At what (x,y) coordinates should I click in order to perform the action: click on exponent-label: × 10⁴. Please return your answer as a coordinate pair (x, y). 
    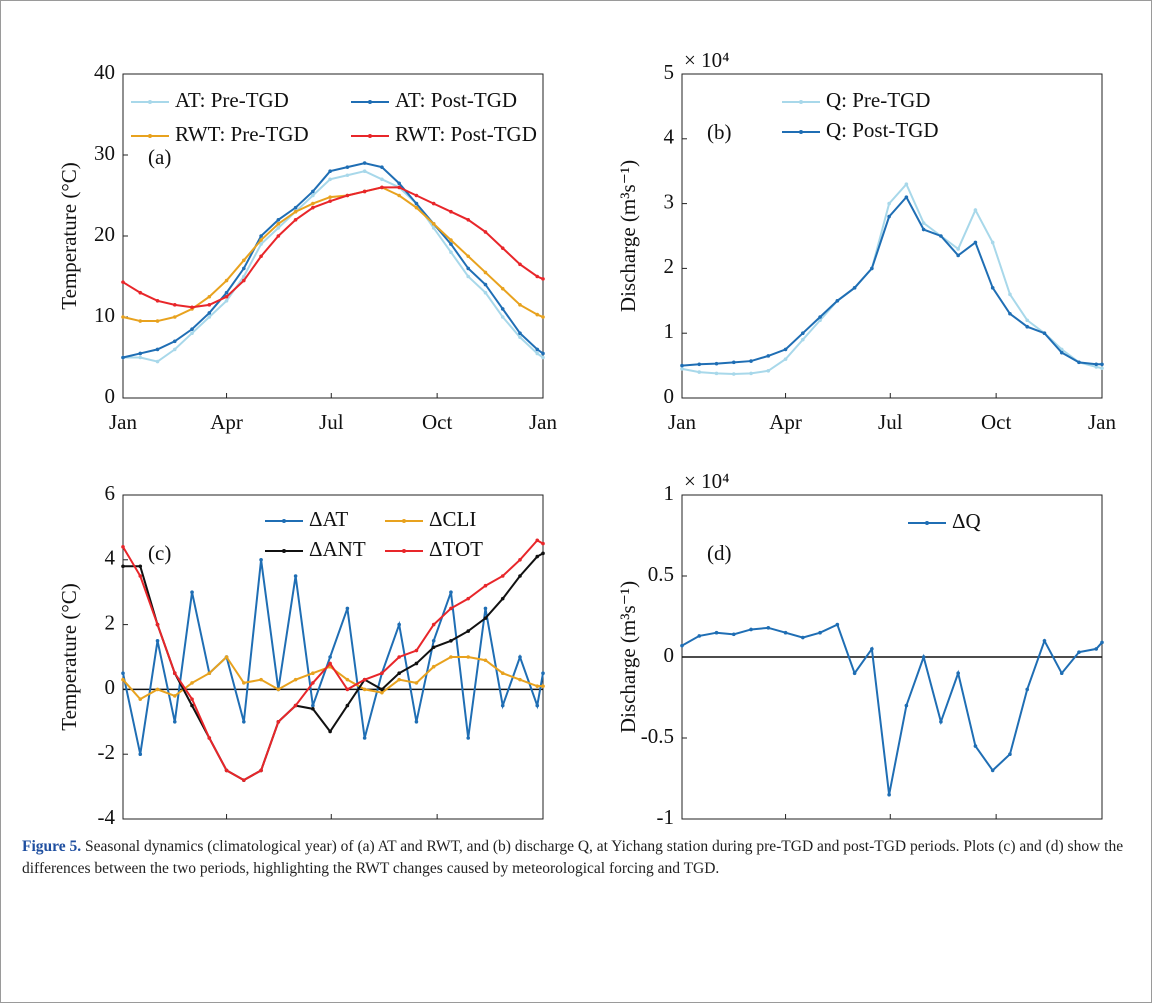
    Looking at the image, I should click on (706, 481).